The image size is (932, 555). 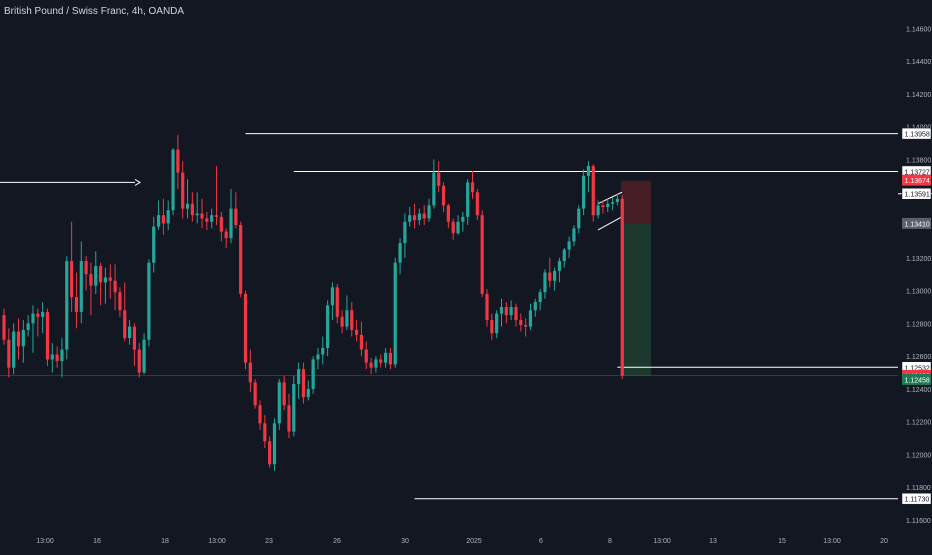 I want to click on x-tick-label: 2025, so click(x=474, y=541).